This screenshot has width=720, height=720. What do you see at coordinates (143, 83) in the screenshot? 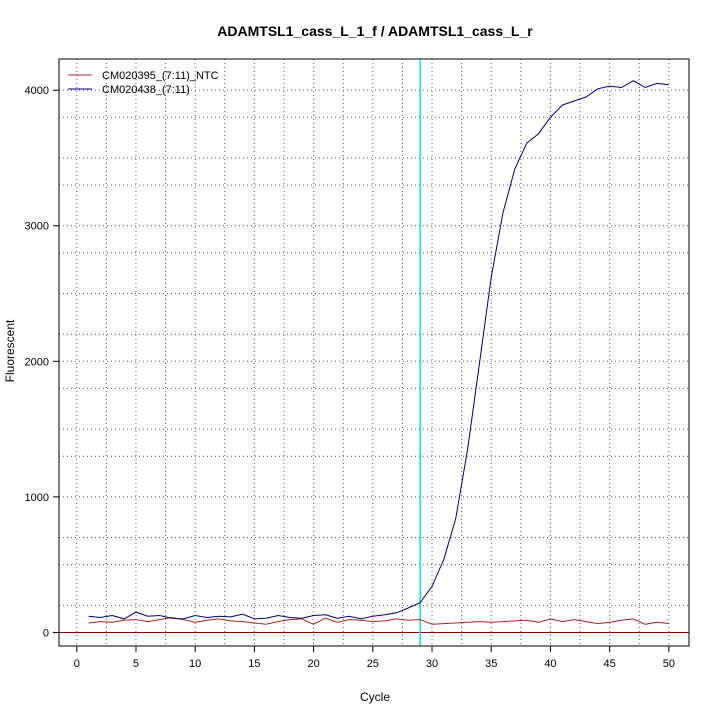
I see `legend: CM020395_(7:11)_NTC CM020438_(7:11)` at bounding box center [143, 83].